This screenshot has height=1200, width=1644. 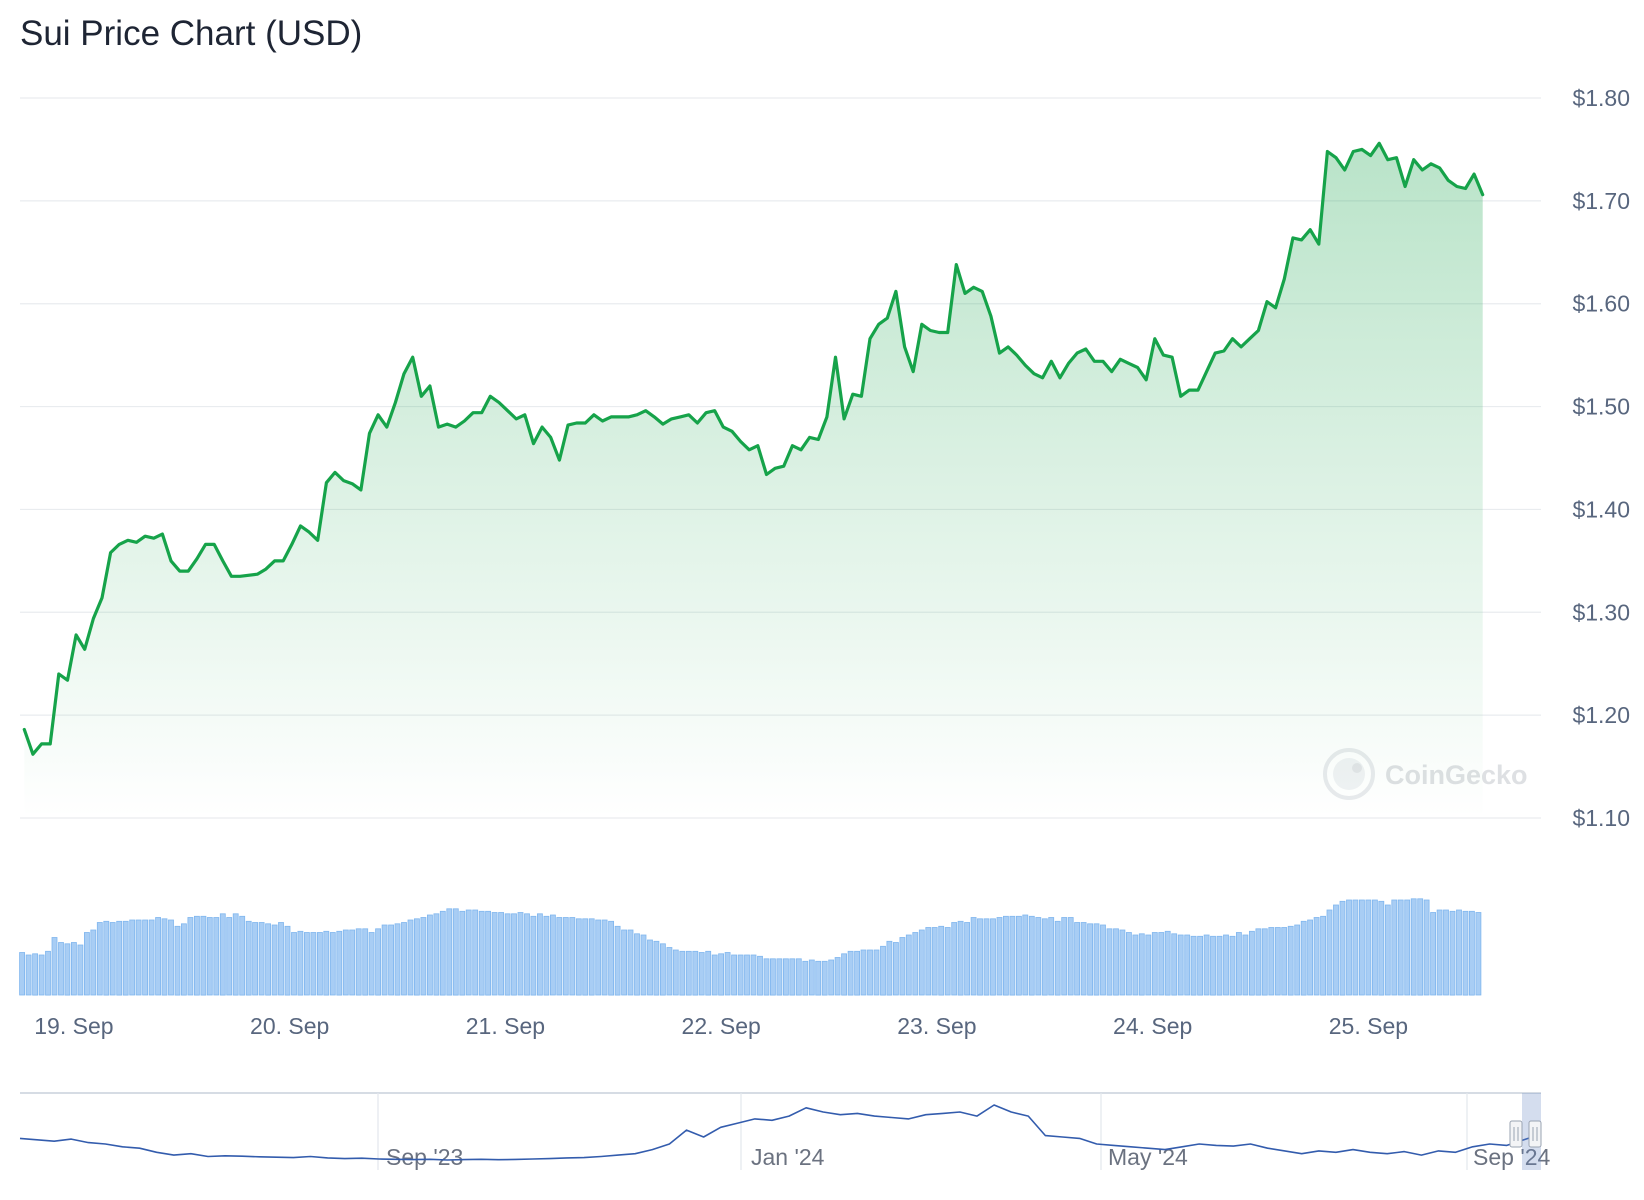 I want to click on range-navigator: Sep '23 Jan '24 May '24 Sep '24, so click(x=784, y=1131).